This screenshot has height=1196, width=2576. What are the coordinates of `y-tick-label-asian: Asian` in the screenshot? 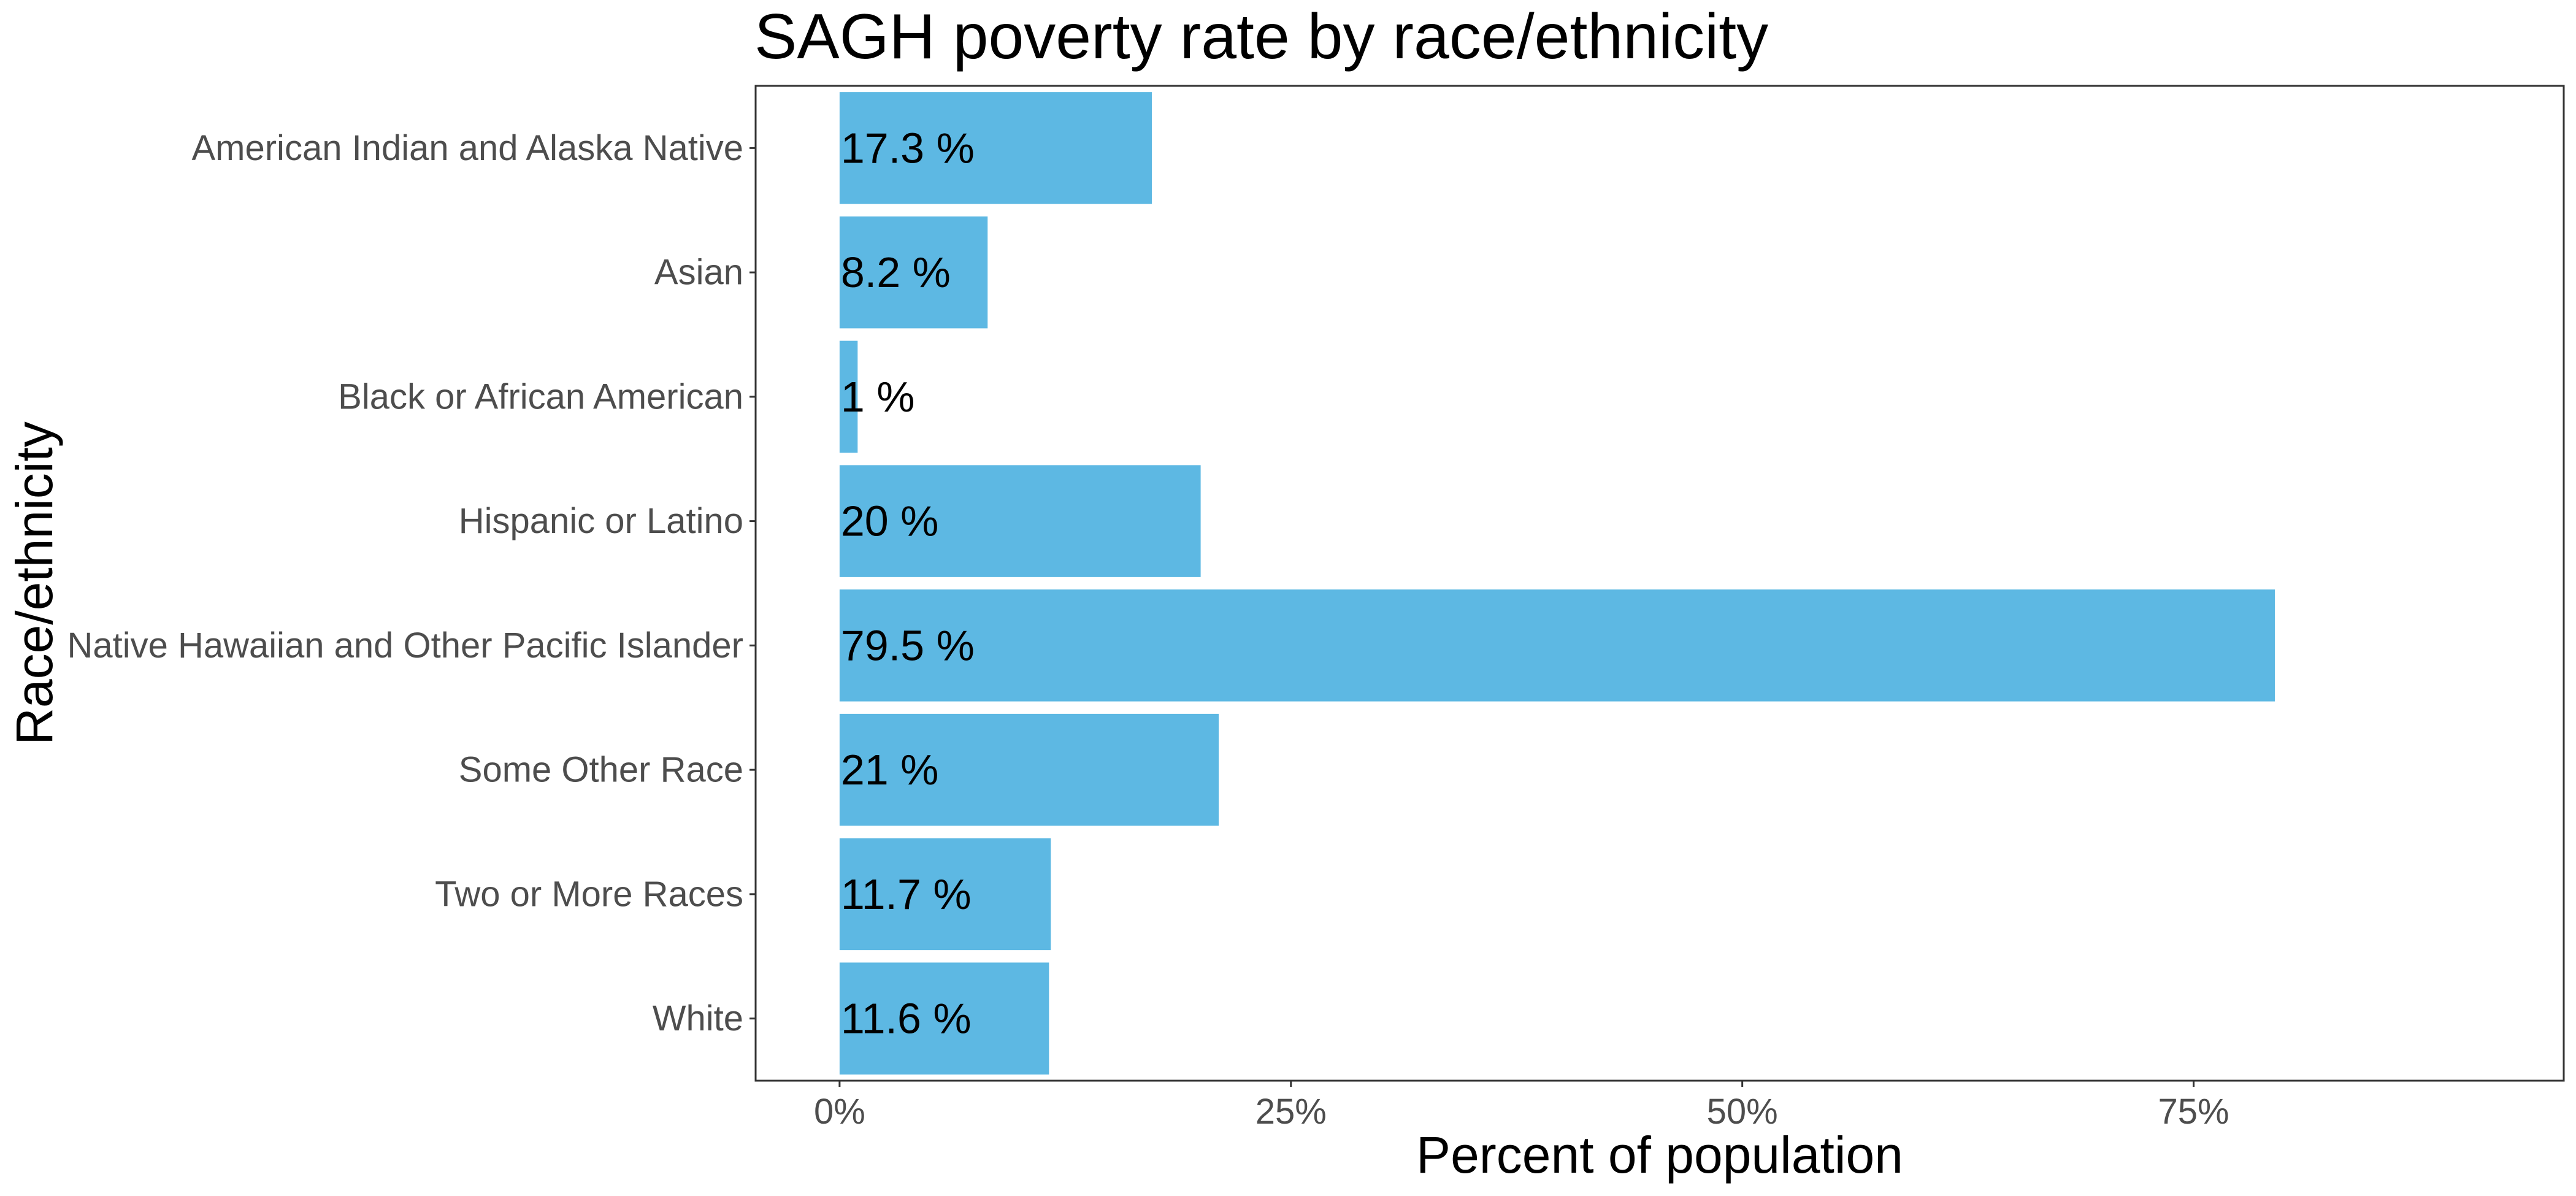 It's located at (698, 273).